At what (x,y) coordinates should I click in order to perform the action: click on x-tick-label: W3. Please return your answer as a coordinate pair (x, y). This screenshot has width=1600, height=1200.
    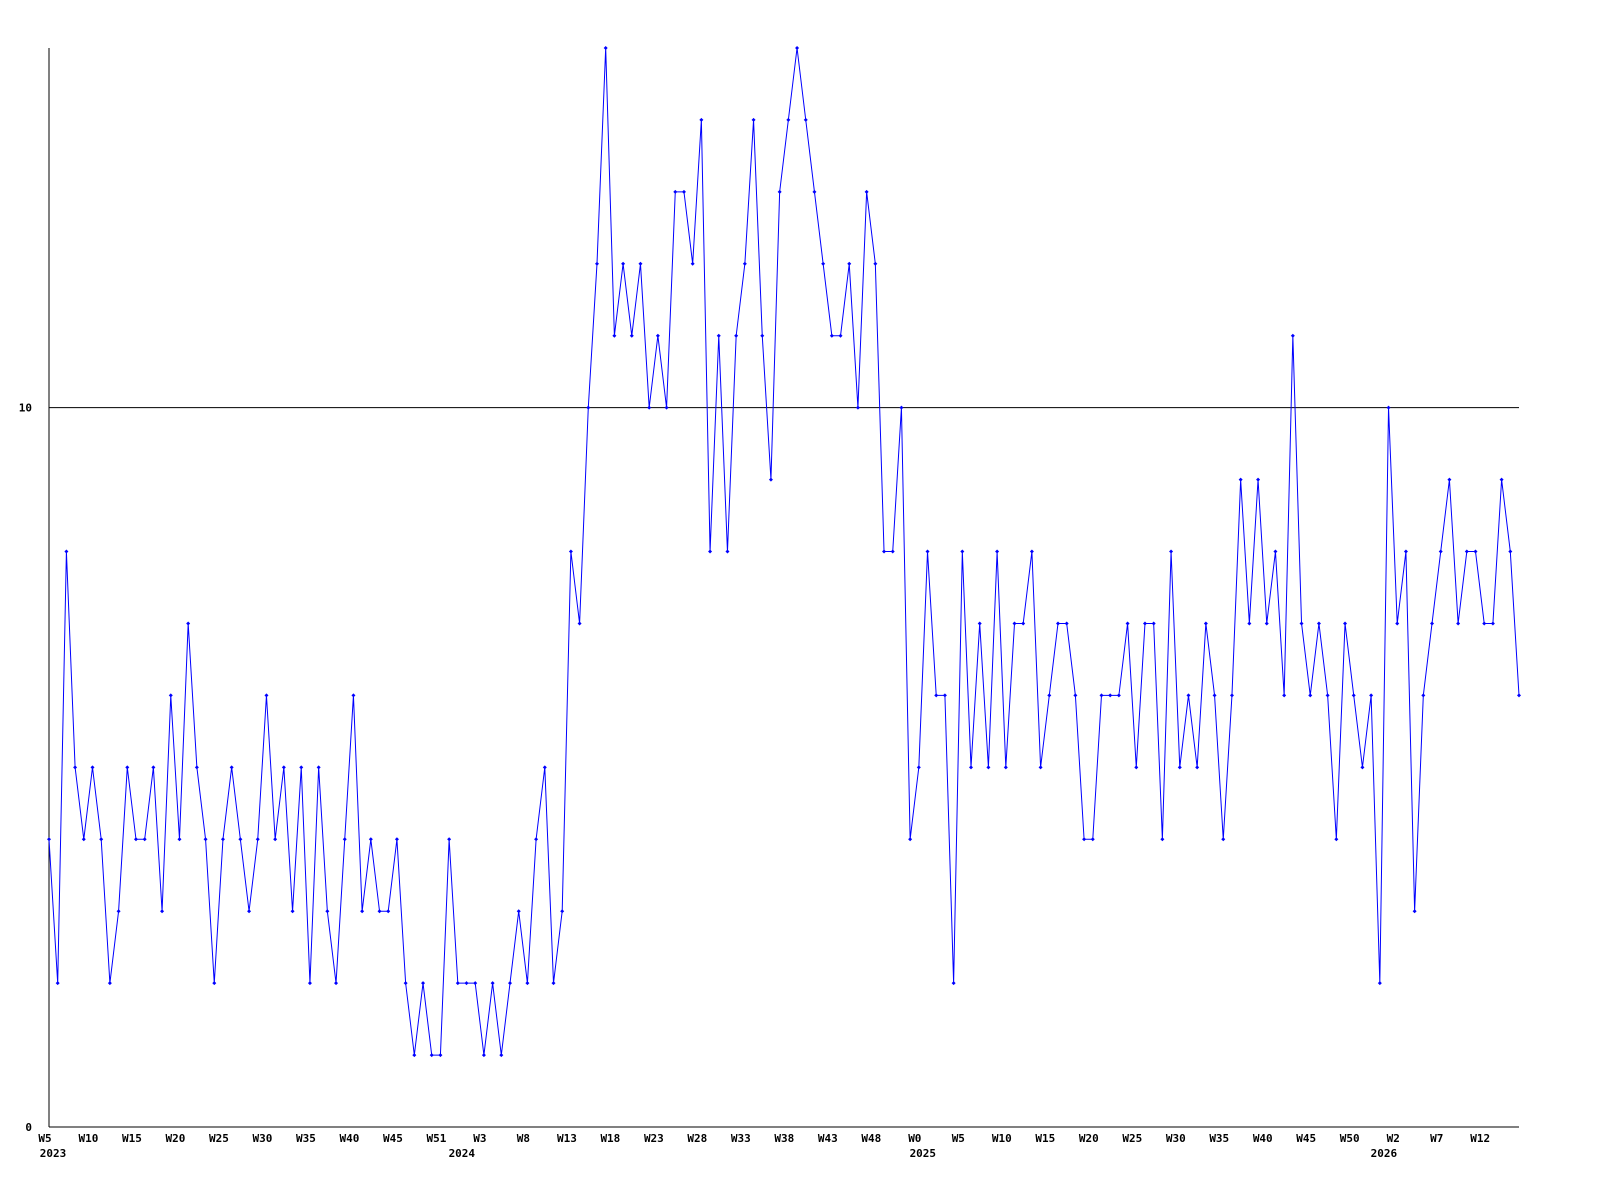
    Looking at the image, I should click on (479, 1138).